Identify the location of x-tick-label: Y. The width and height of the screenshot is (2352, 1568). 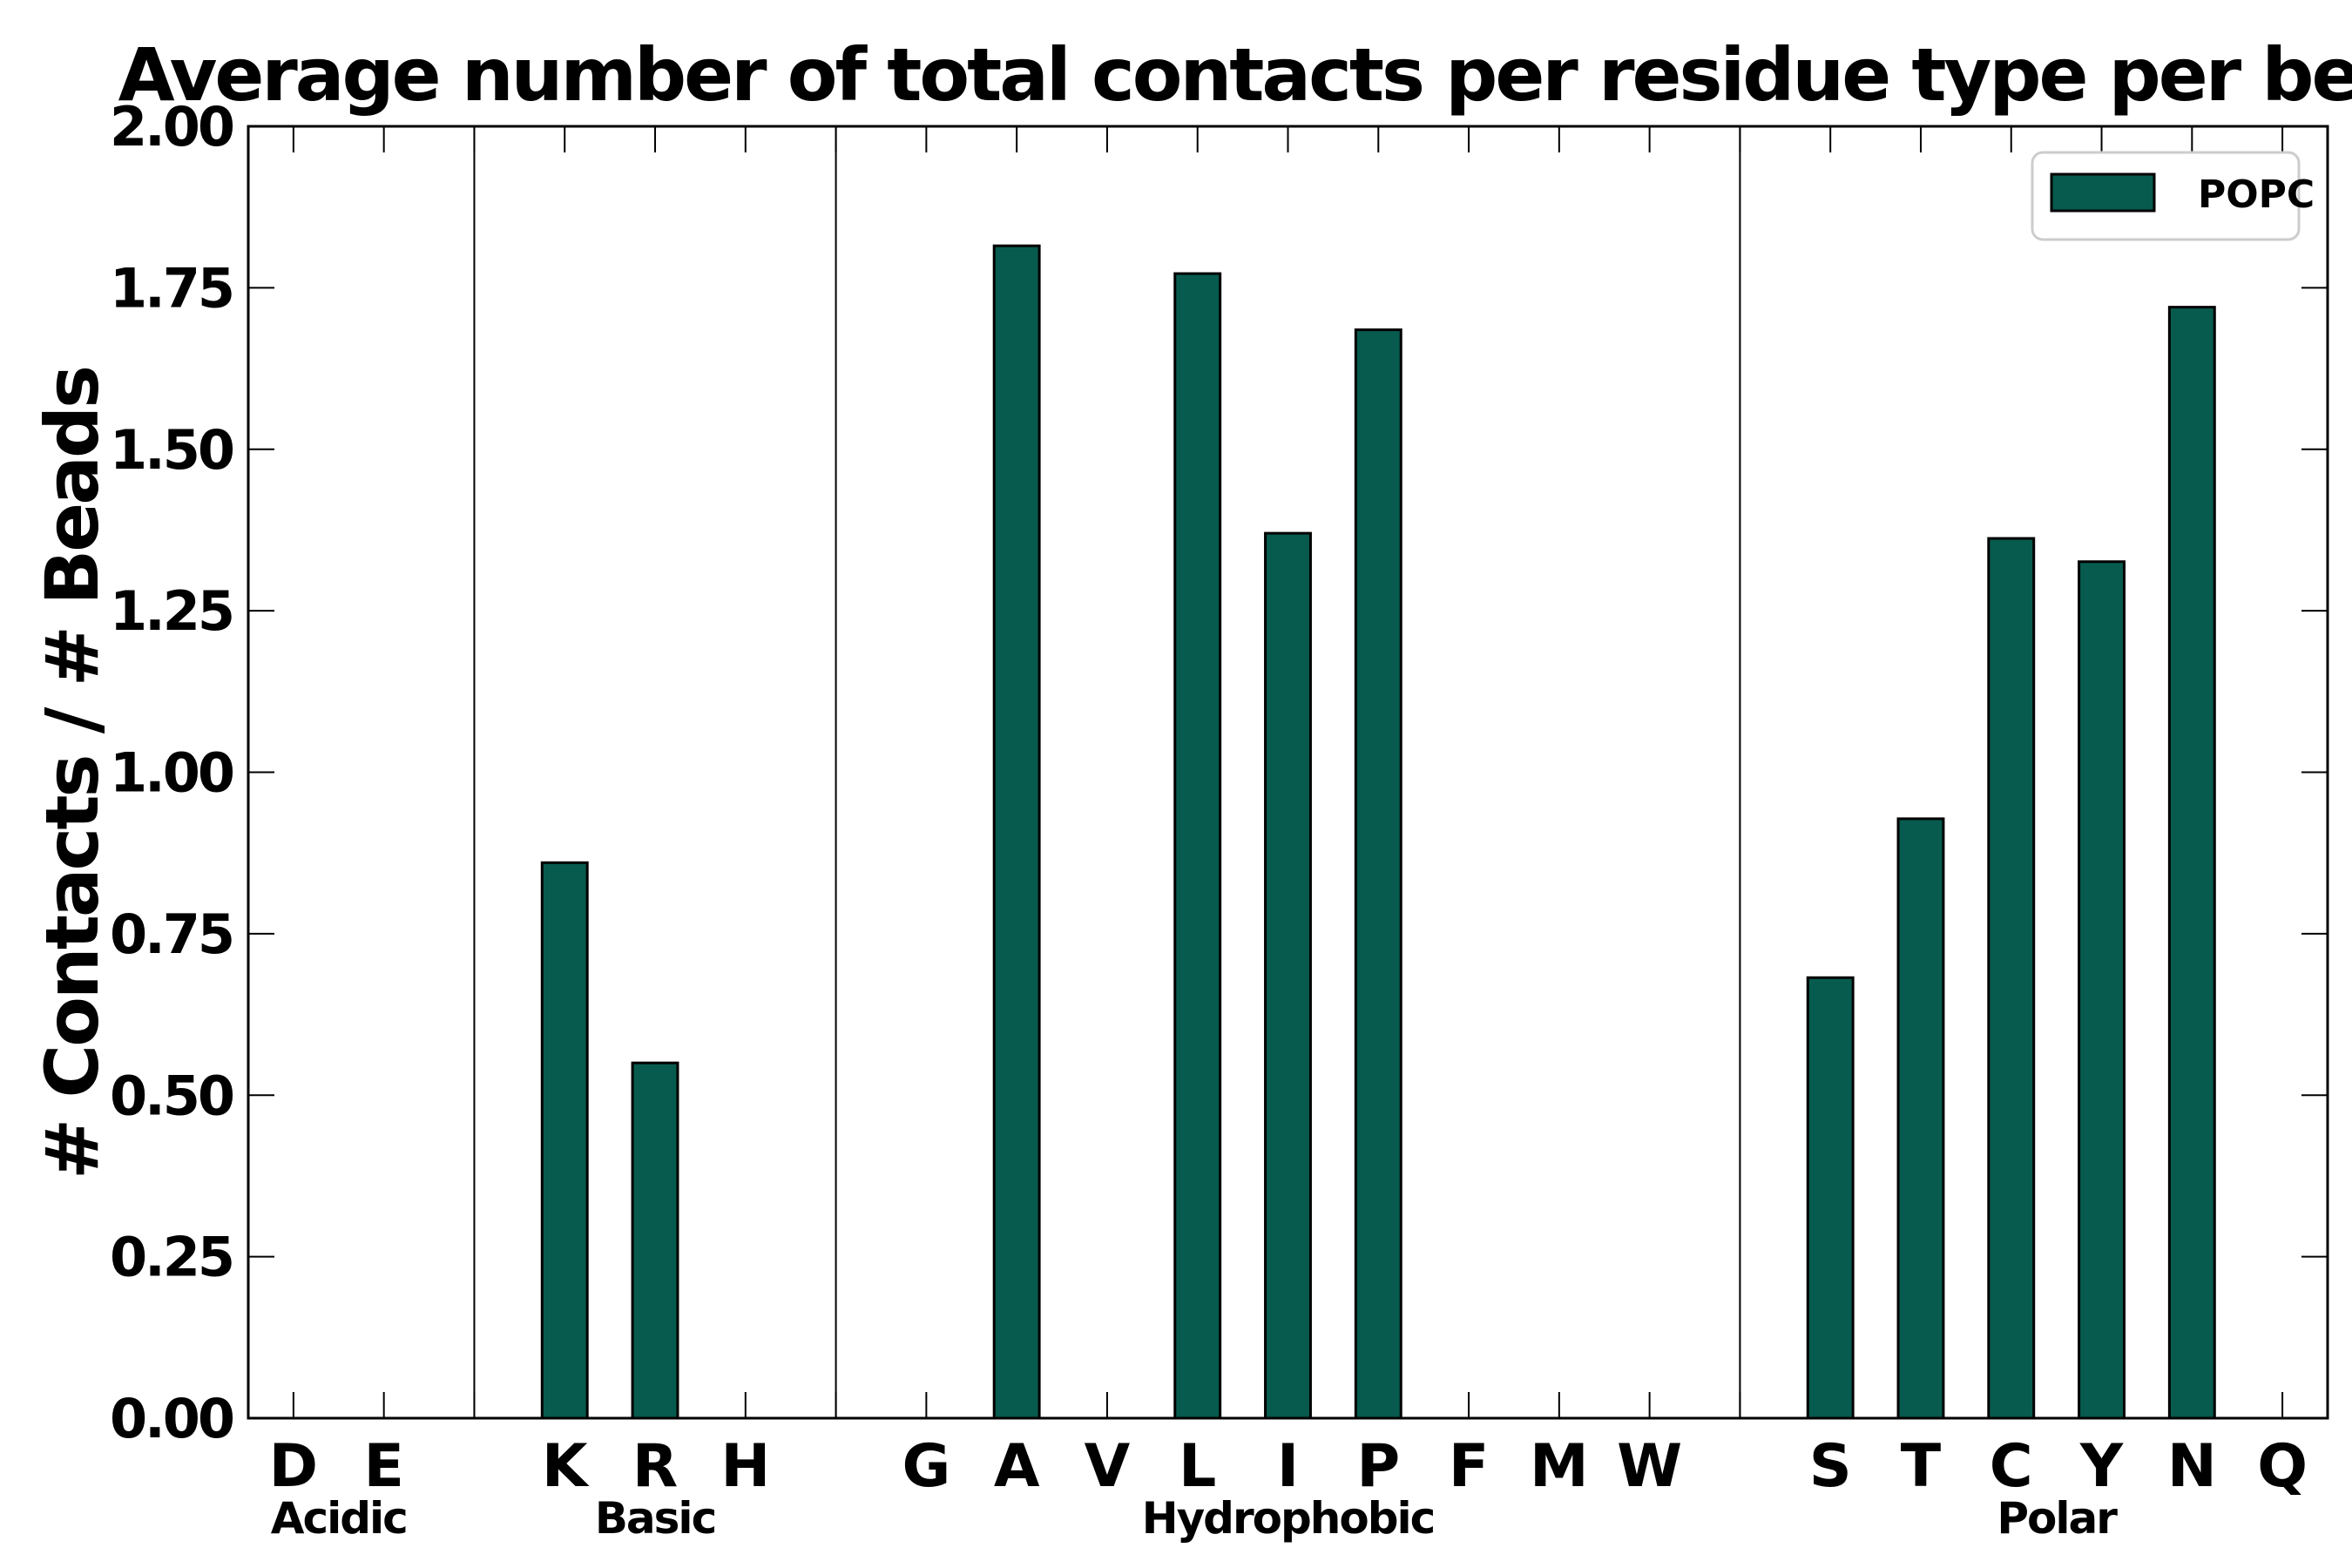
(2101, 1467).